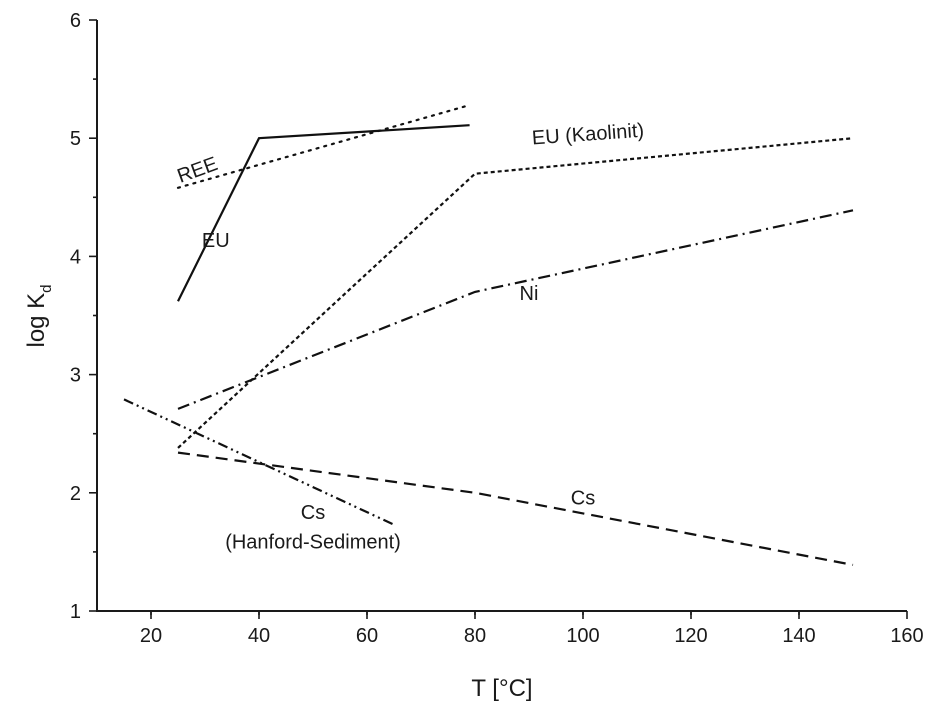 This screenshot has height=706, width=928. What do you see at coordinates (75, 21) in the screenshot?
I see `y-tick-label: 6` at bounding box center [75, 21].